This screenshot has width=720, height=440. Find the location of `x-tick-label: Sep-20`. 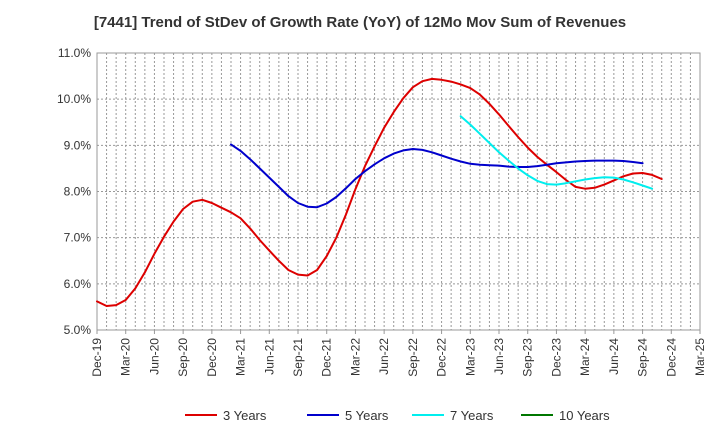

x-tick-label: Sep-20 is located at coordinates (183, 357).